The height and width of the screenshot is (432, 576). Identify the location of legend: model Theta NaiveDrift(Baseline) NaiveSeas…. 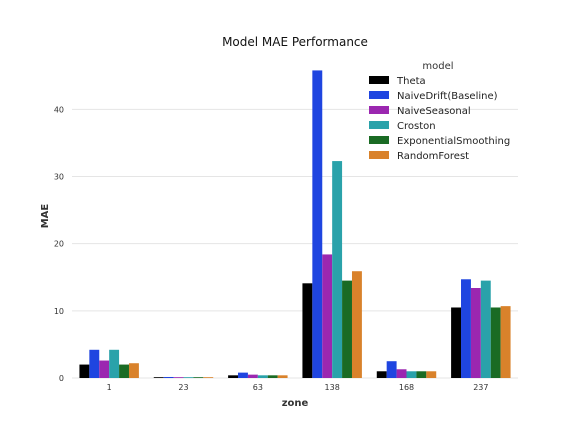
(439, 111).